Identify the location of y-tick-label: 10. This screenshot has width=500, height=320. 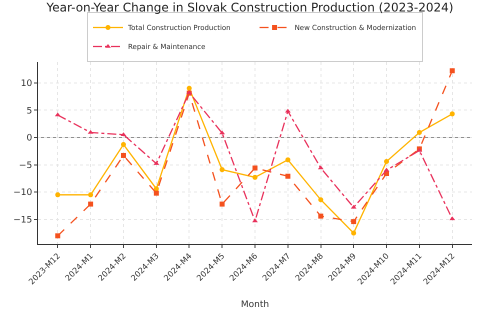
(26, 83).